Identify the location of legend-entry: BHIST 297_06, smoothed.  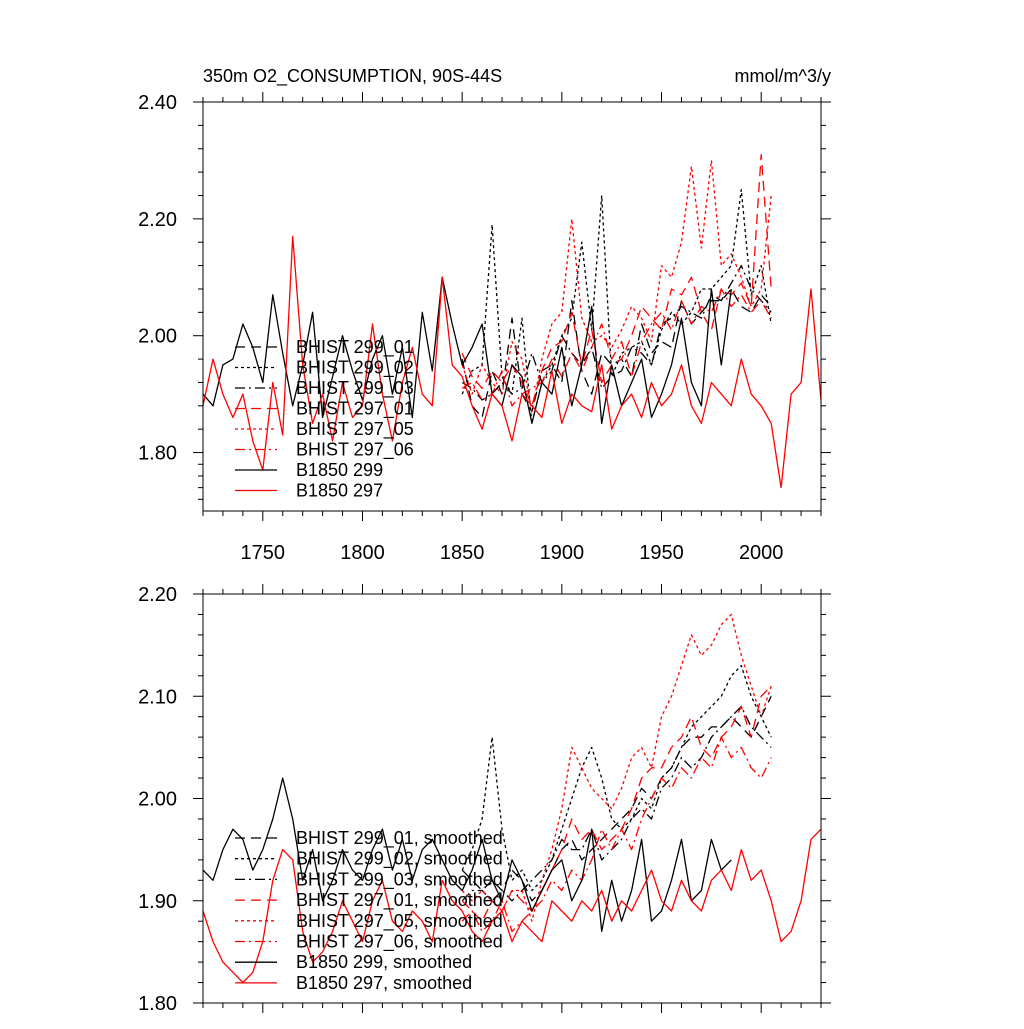
(399, 942).